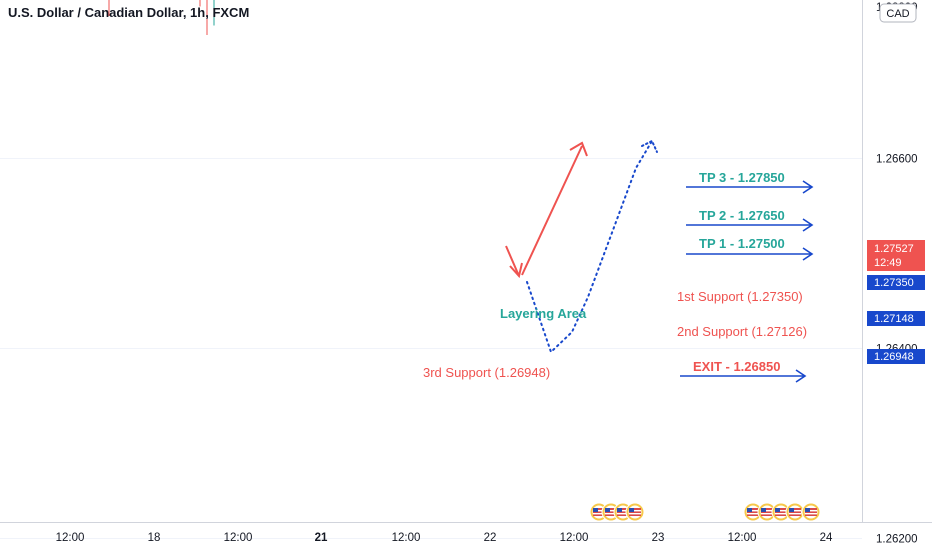 This screenshot has height=550, width=932. Describe the element at coordinates (743, 376) in the screenshot. I see `exit-arrow` at that location.